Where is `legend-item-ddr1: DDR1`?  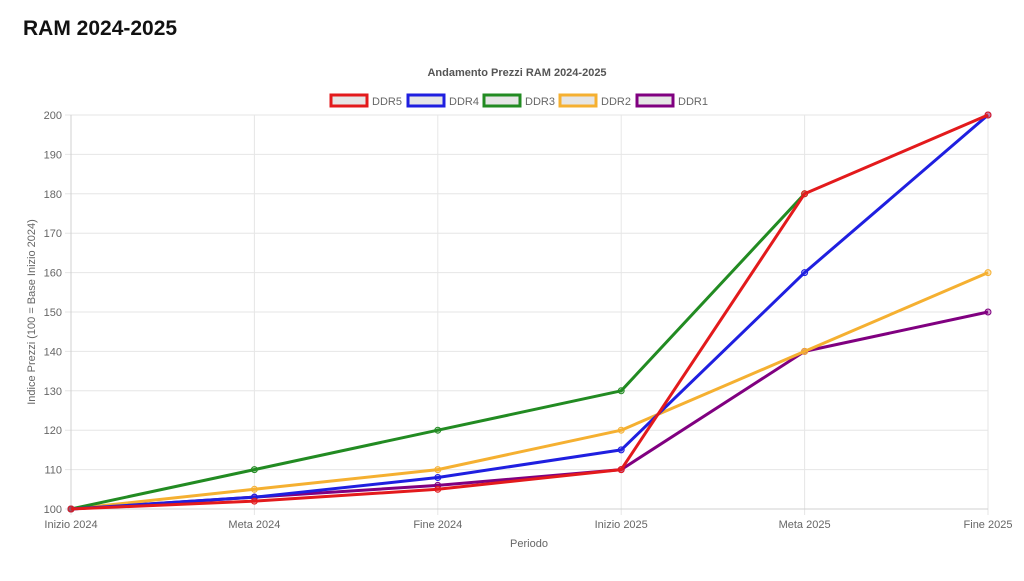 legend-item-ddr1: DDR1 is located at coordinates (671, 100).